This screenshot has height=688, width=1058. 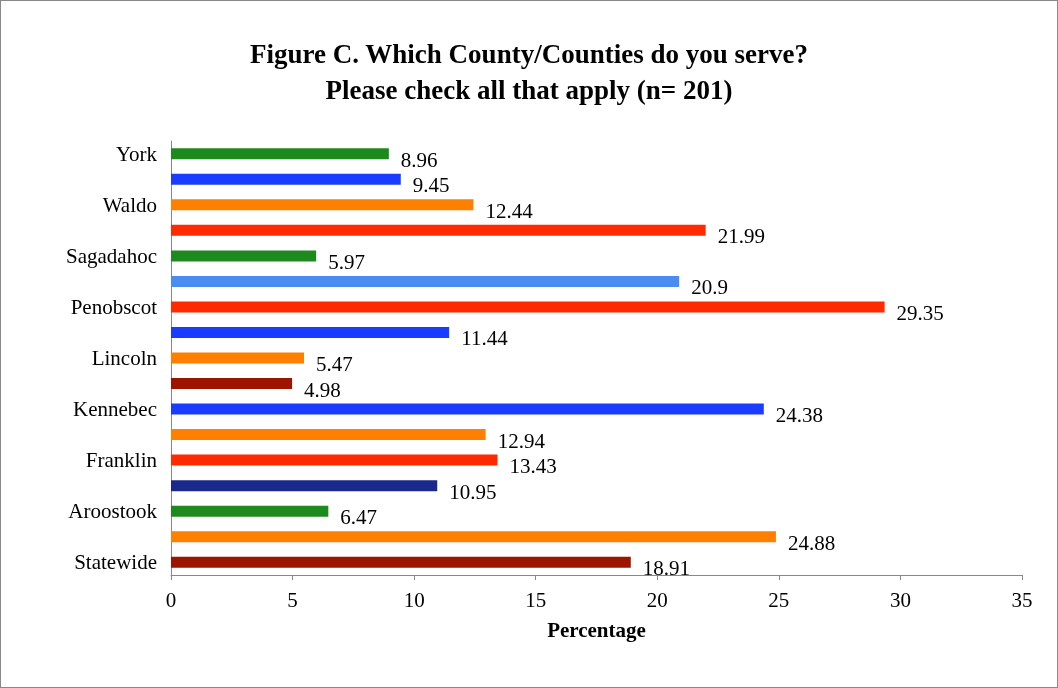 I want to click on data-label: 12.94, so click(x=521, y=440).